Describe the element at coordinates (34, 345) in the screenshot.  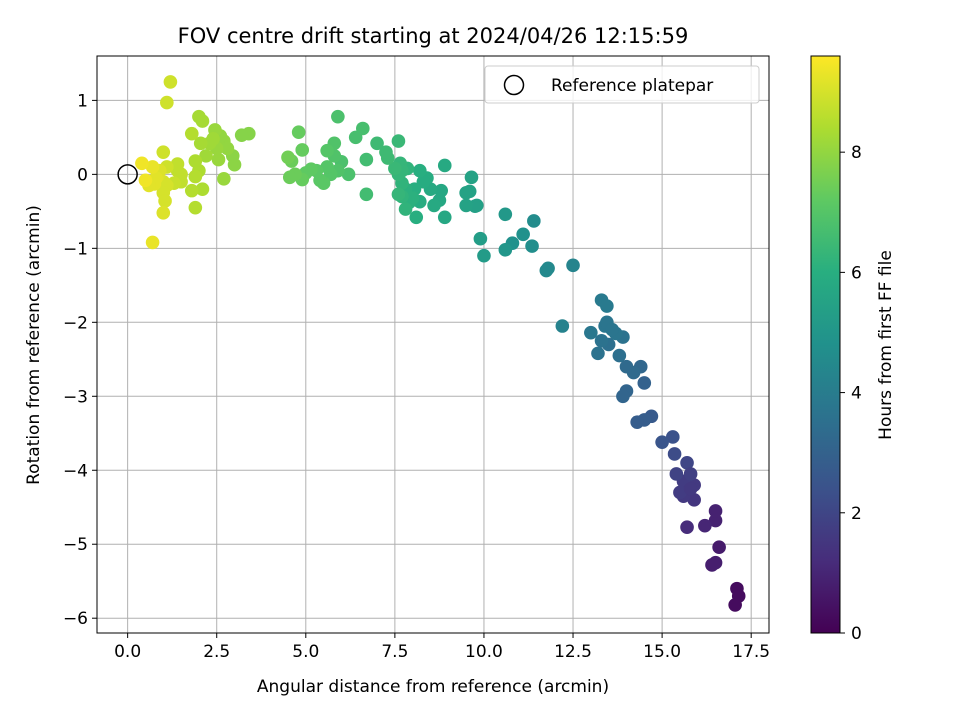
I see `y-axis-label: Rotation from reference (arcmin)` at that location.